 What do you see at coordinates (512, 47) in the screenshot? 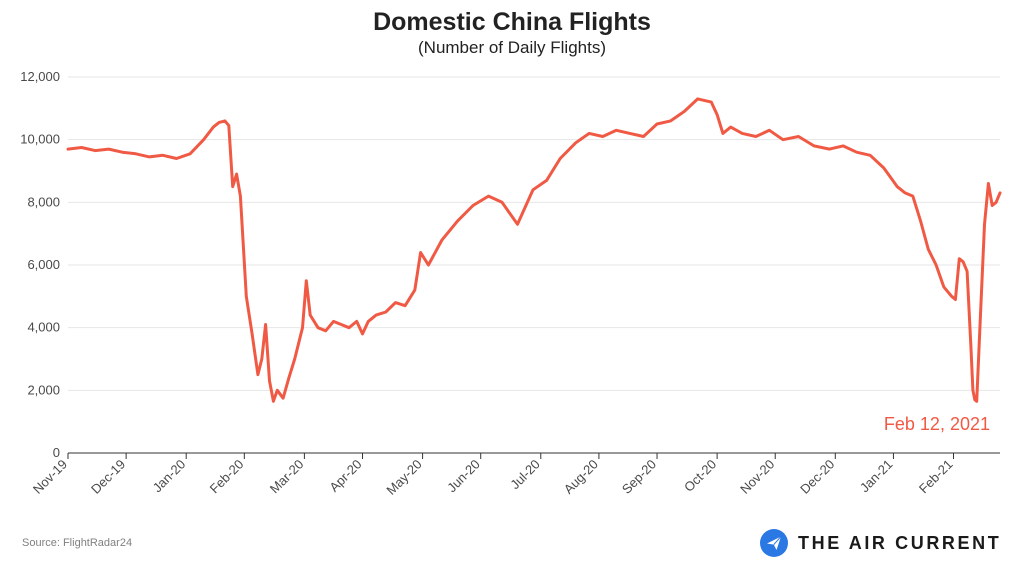
I see `chart-subtitle: (Number of Daily Flights)` at bounding box center [512, 47].